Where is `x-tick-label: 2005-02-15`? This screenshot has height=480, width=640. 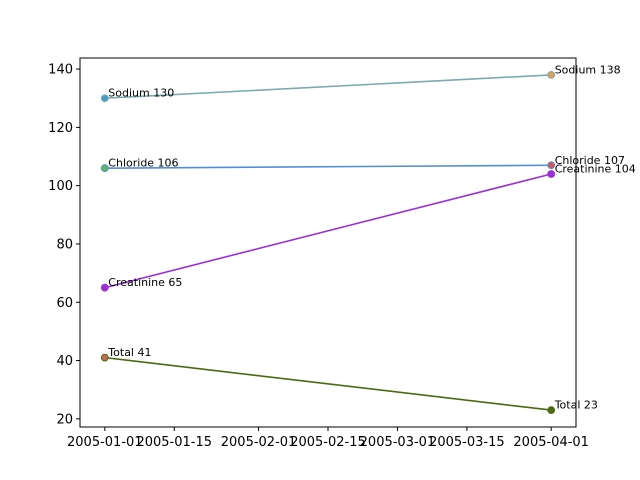
x-tick-label: 2005-02-15 is located at coordinates (328, 442).